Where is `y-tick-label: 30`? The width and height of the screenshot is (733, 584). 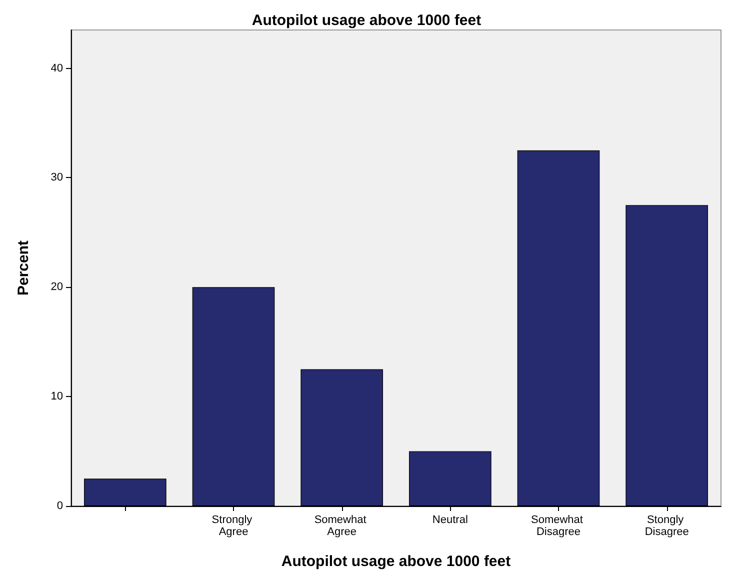
y-tick-label: 30 is located at coordinates (56, 178).